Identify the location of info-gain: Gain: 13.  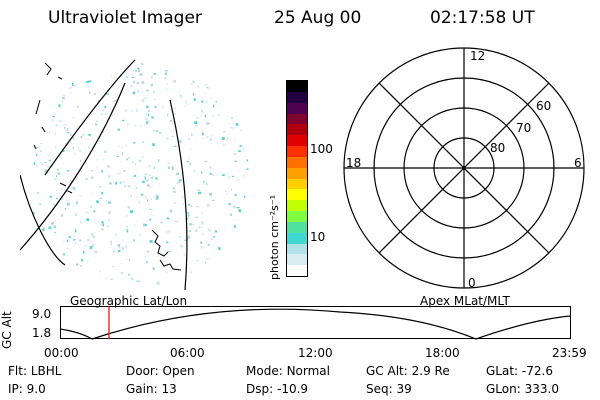
(151, 389).